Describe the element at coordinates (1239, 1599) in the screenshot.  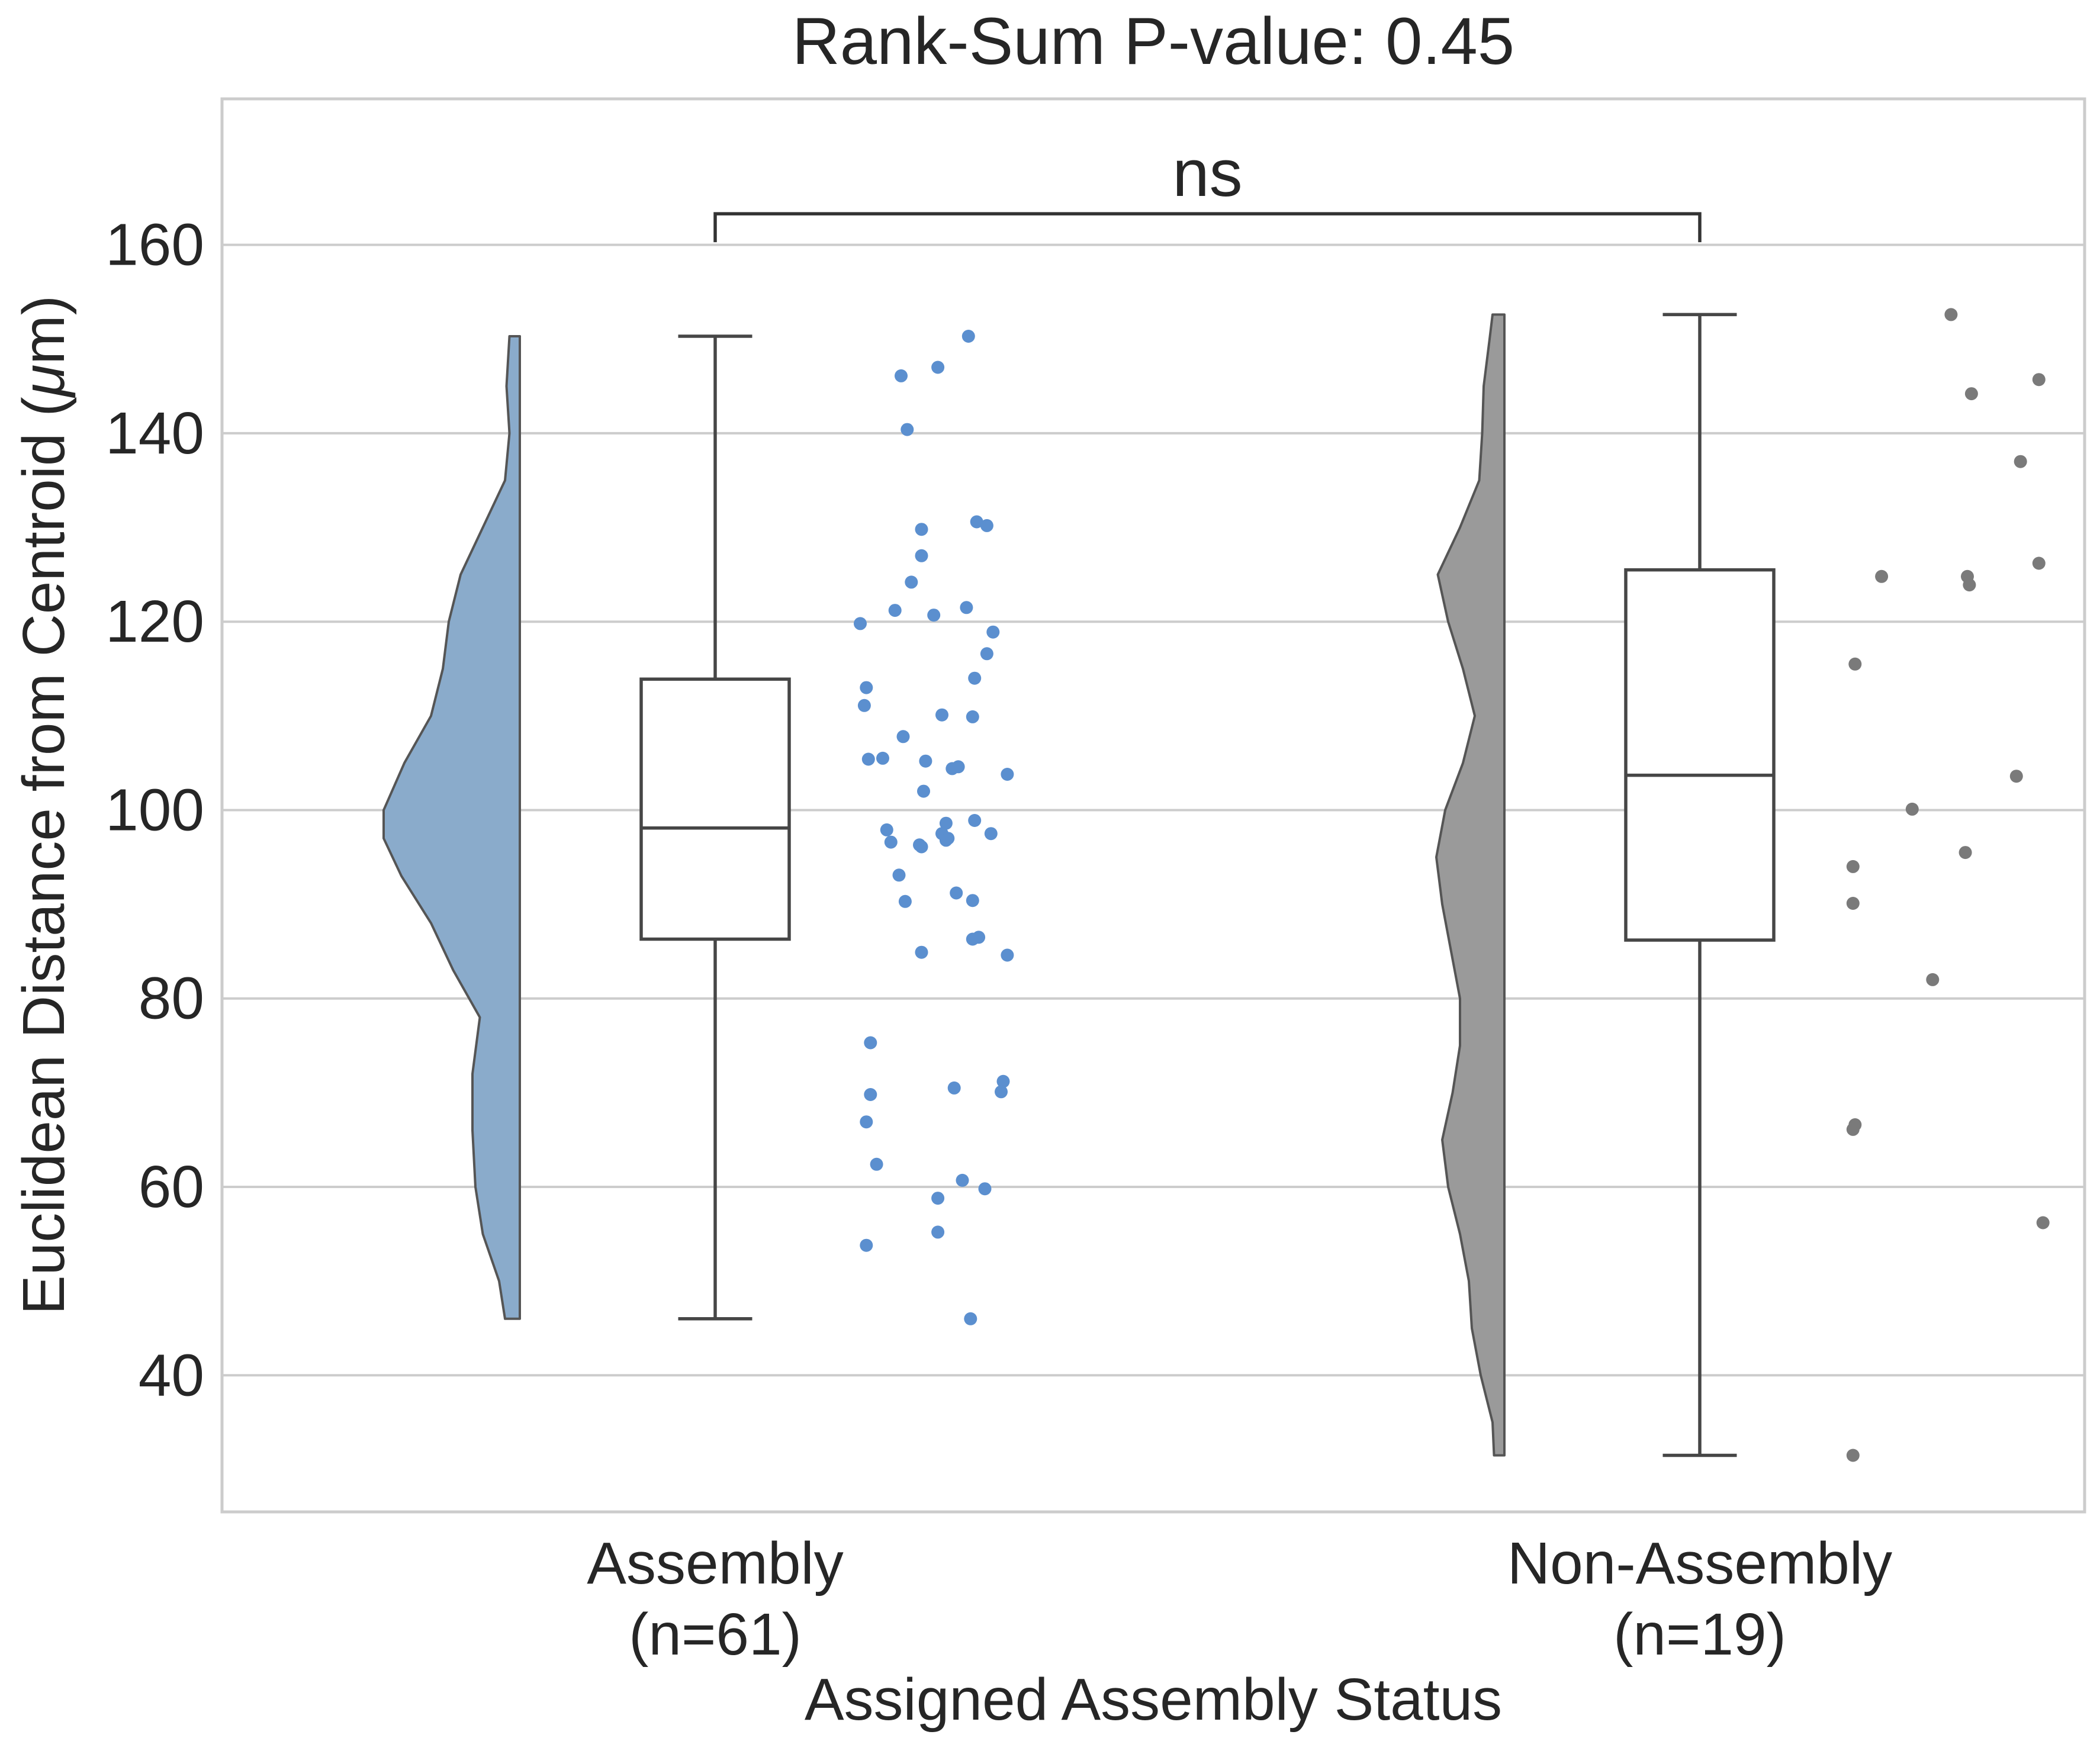
I see `x-tick-labels: Assembly(n=61) Non-Assembly(n=19)` at that location.